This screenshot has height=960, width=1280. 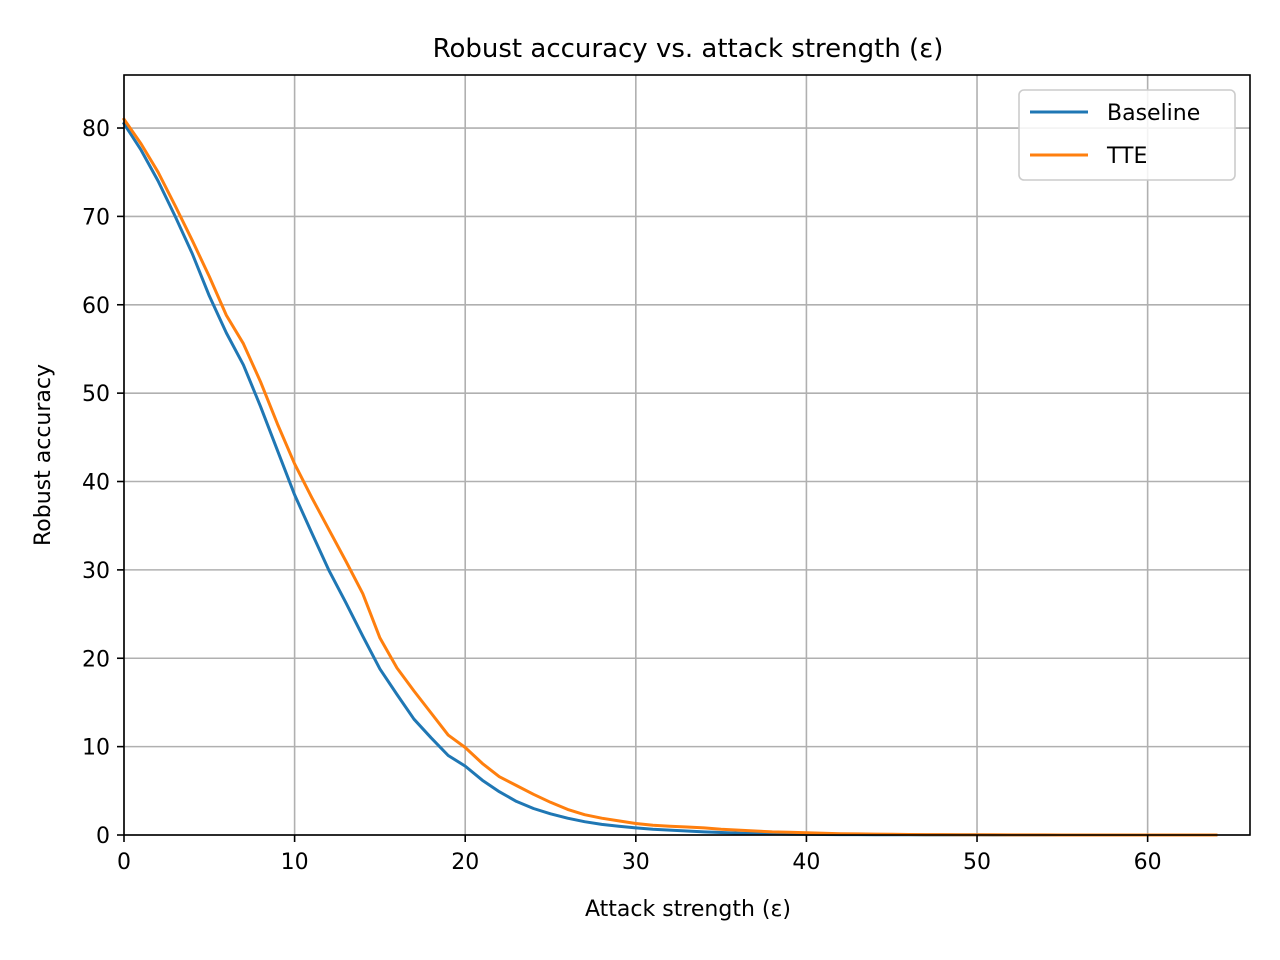 I want to click on legend: Baseline TTE, so click(x=1127, y=135).